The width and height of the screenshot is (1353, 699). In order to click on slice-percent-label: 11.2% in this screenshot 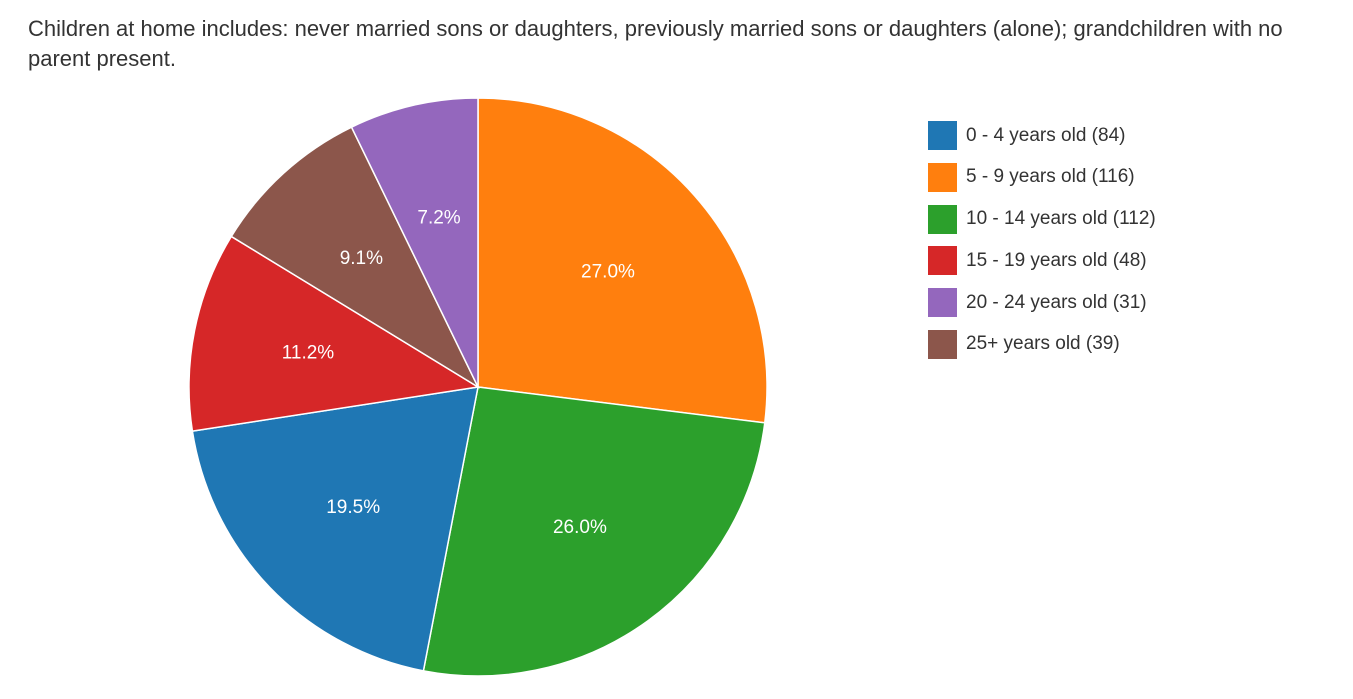, I will do `click(308, 353)`.